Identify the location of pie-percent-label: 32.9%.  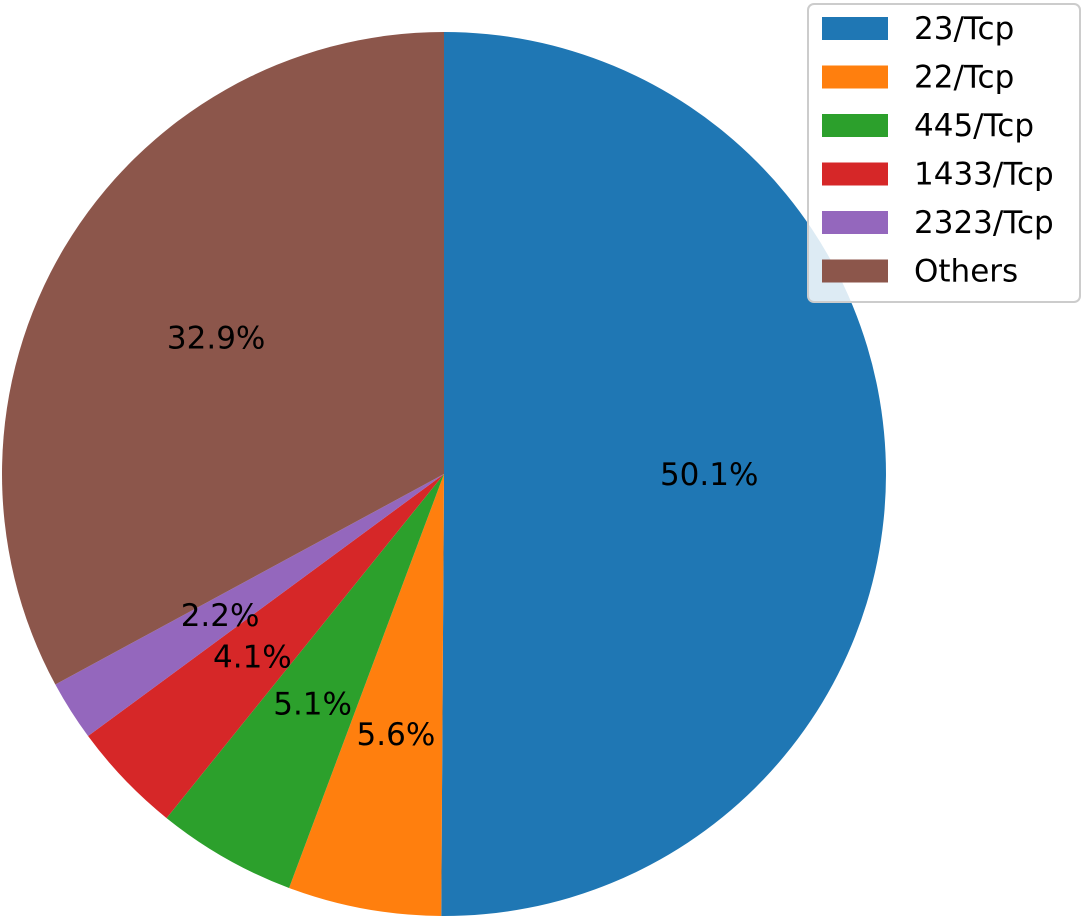
(216, 338).